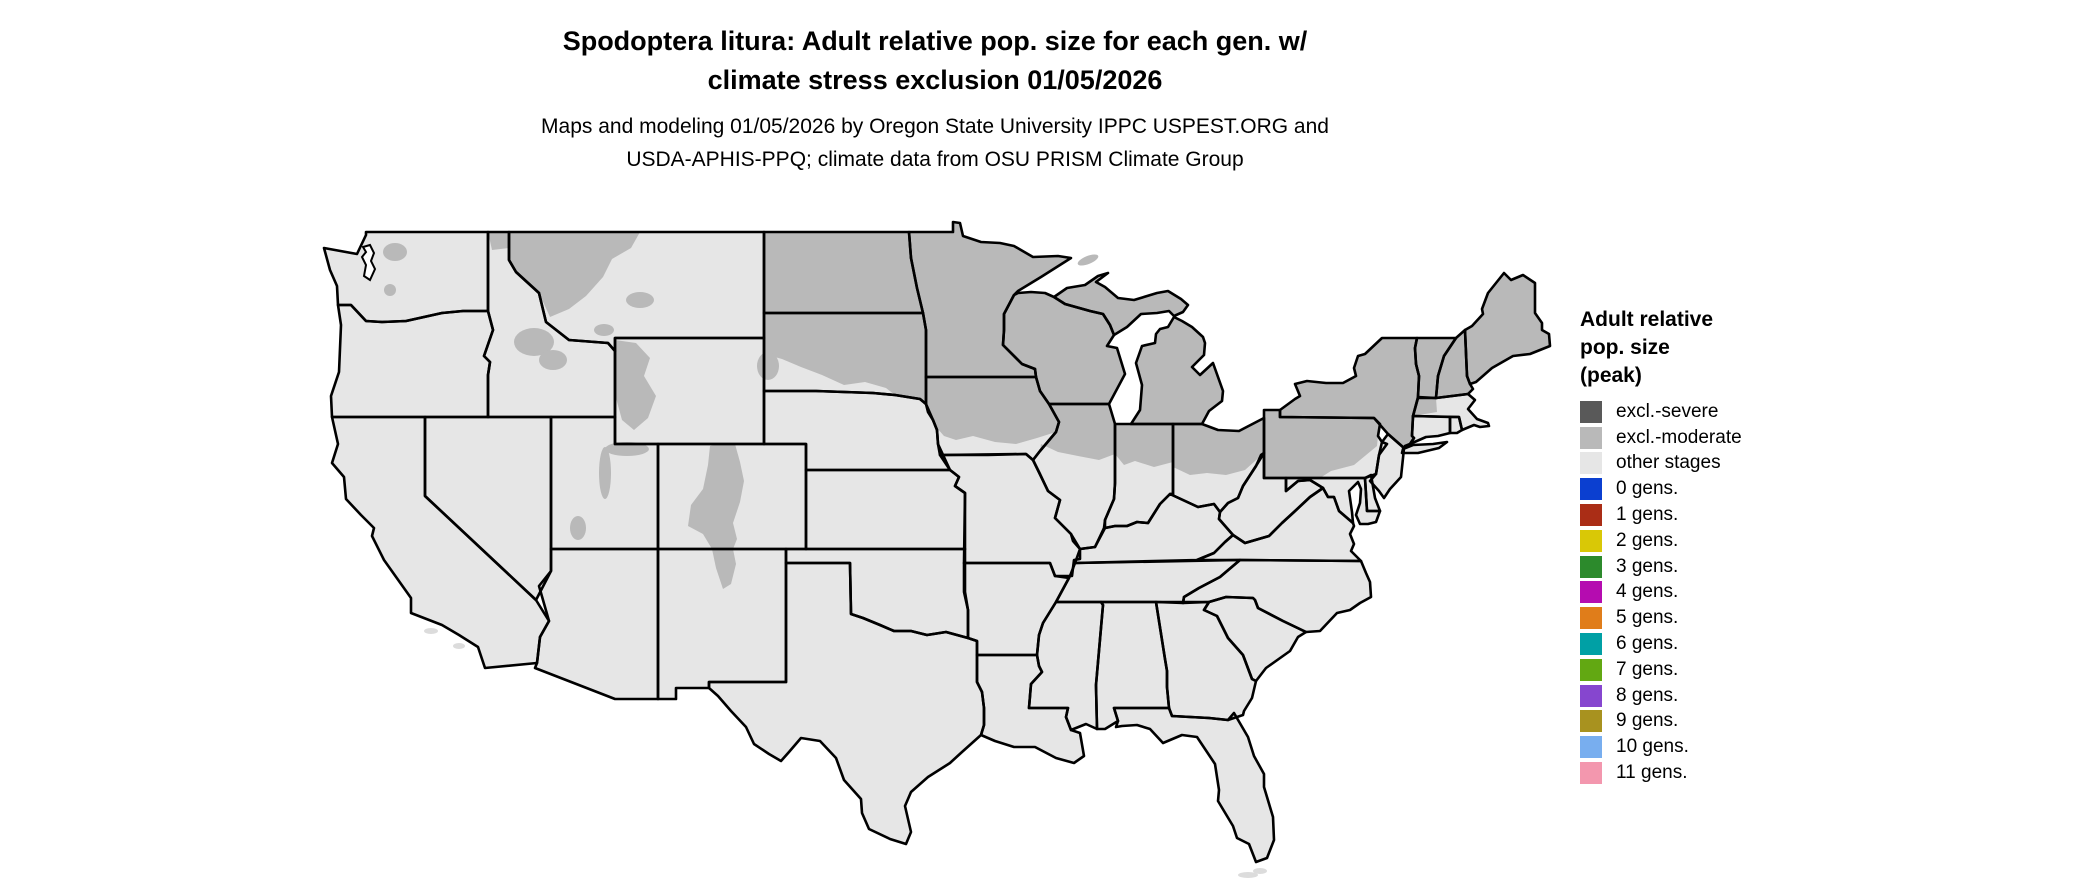  Describe the element at coordinates (1591, 489) in the screenshot. I see `legend-swatch-0-gens` at that location.